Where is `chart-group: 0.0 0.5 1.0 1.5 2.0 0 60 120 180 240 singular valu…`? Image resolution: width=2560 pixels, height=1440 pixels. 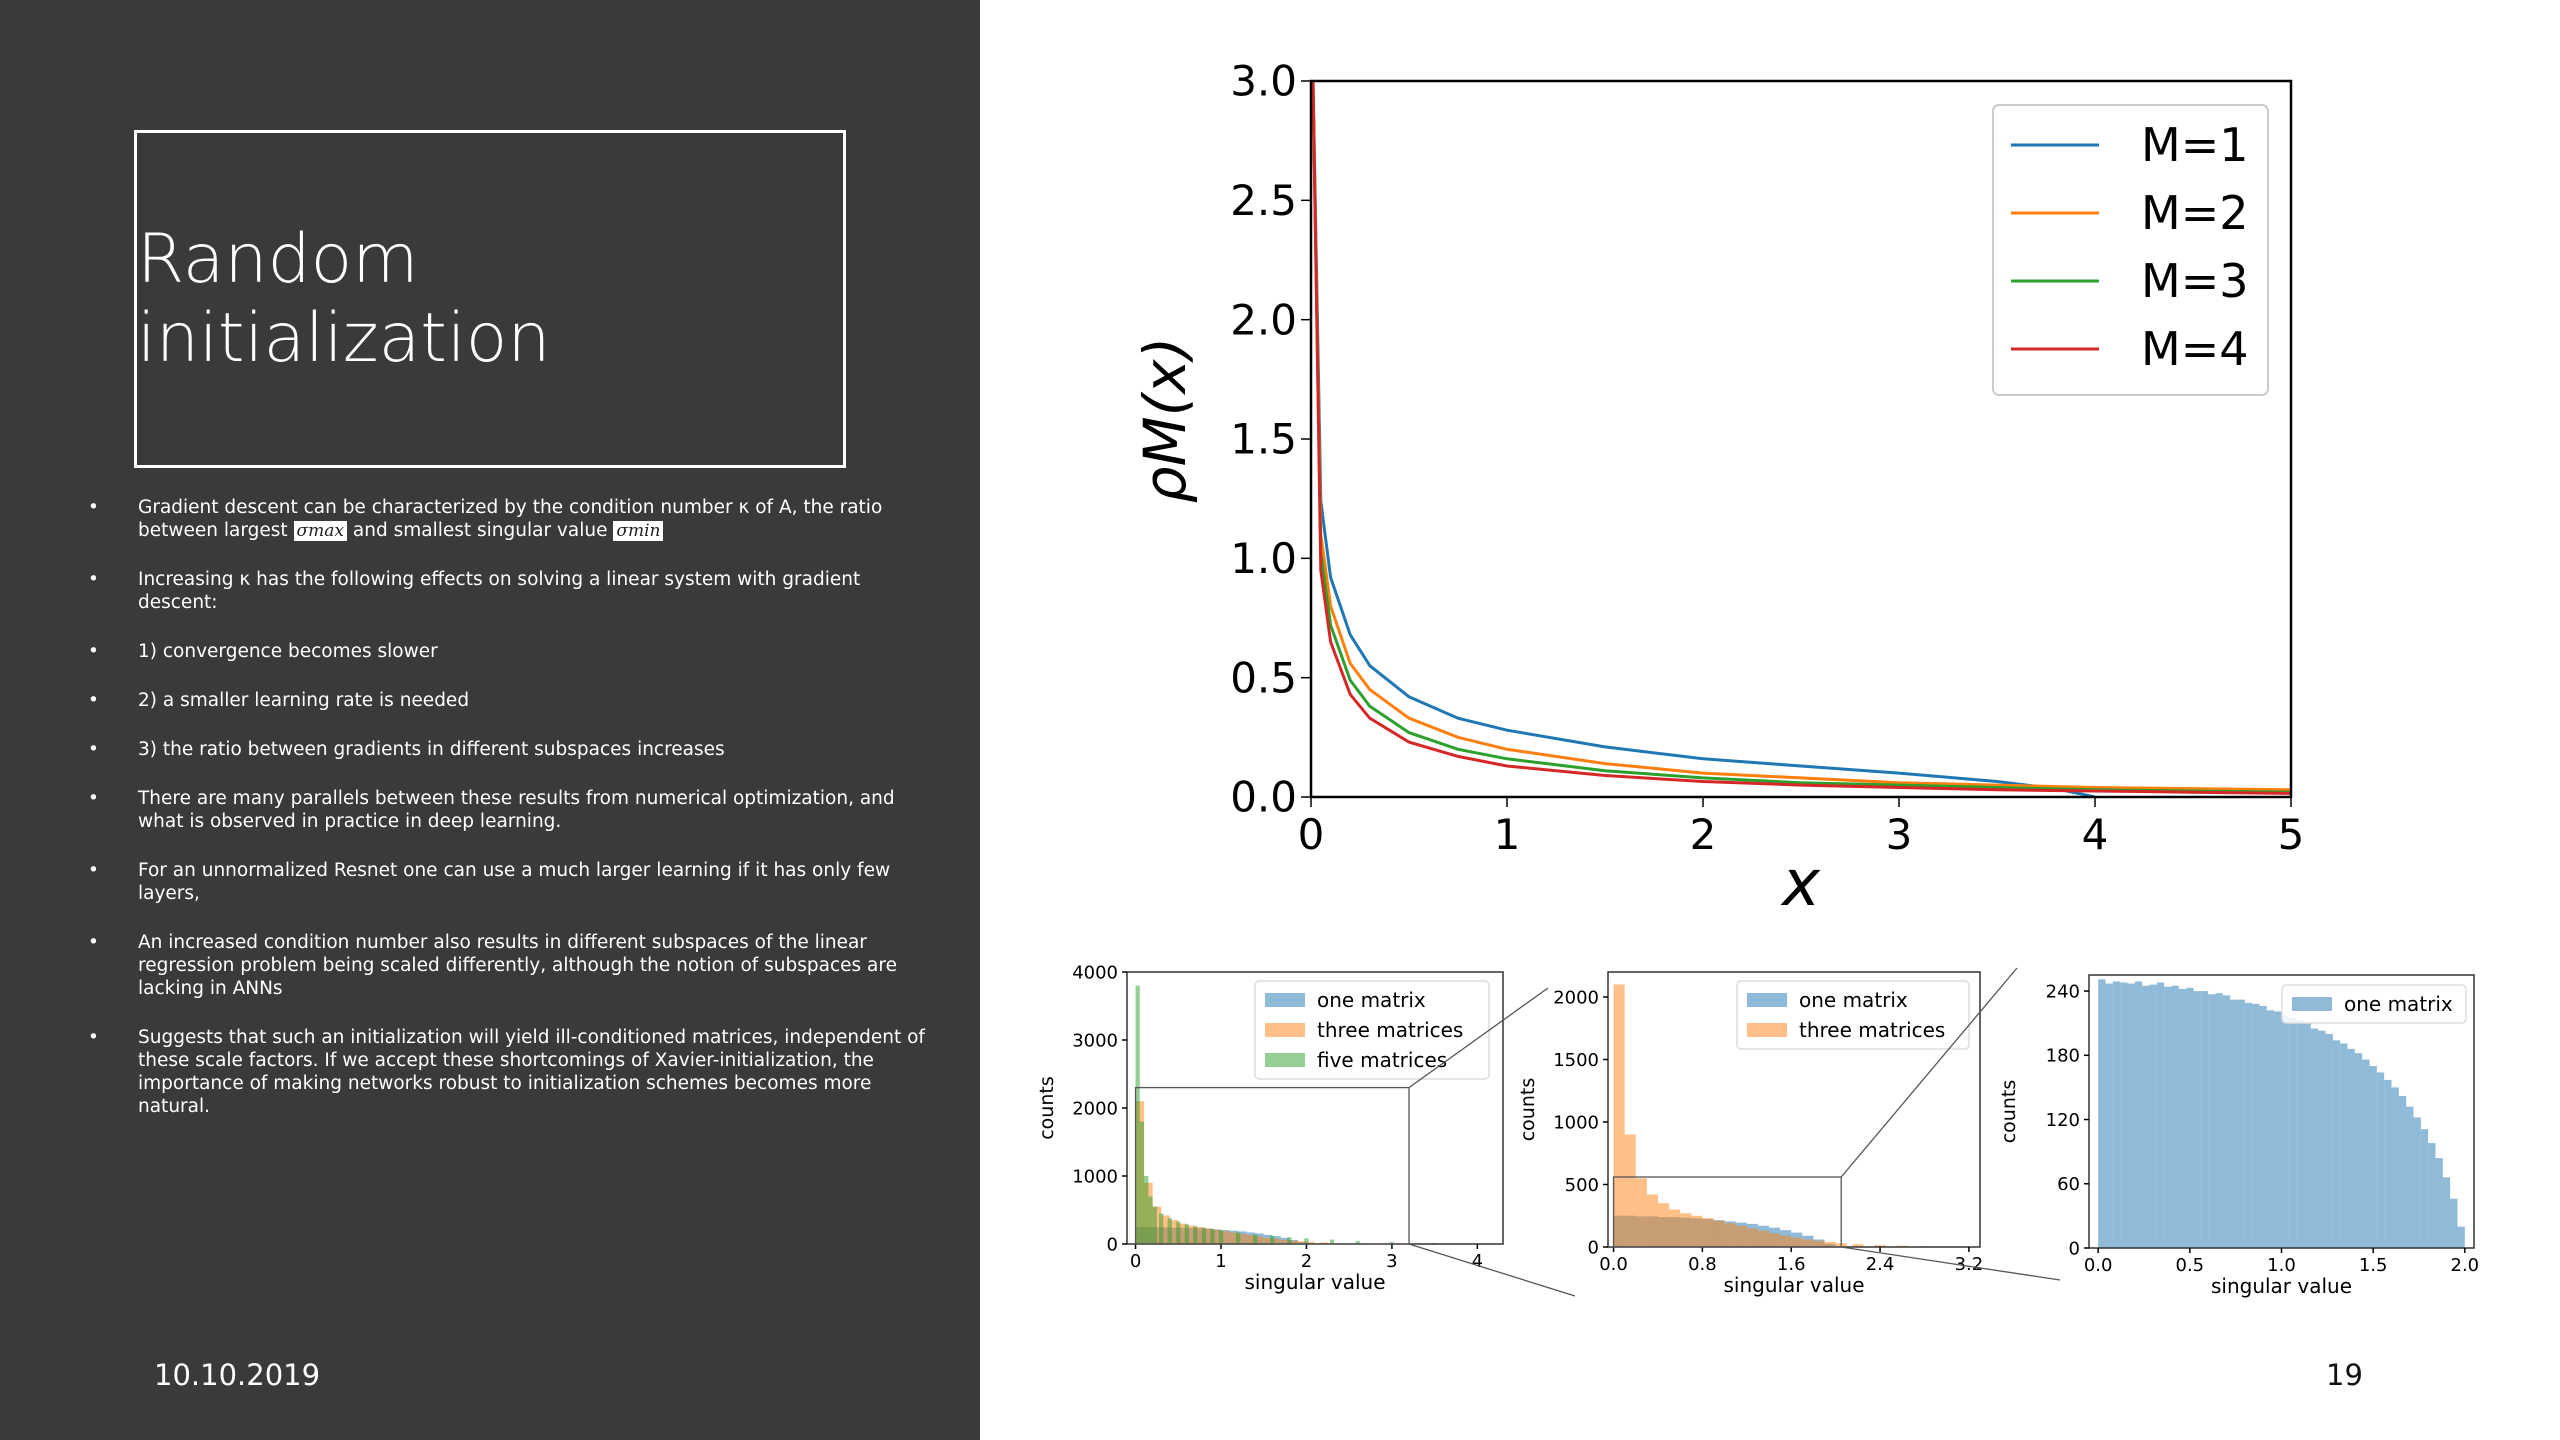 chart-group: 0.0 0.5 1.0 1.5 2.0 0 60 120 180 240 singular valu… is located at coordinates (2238, 1136).